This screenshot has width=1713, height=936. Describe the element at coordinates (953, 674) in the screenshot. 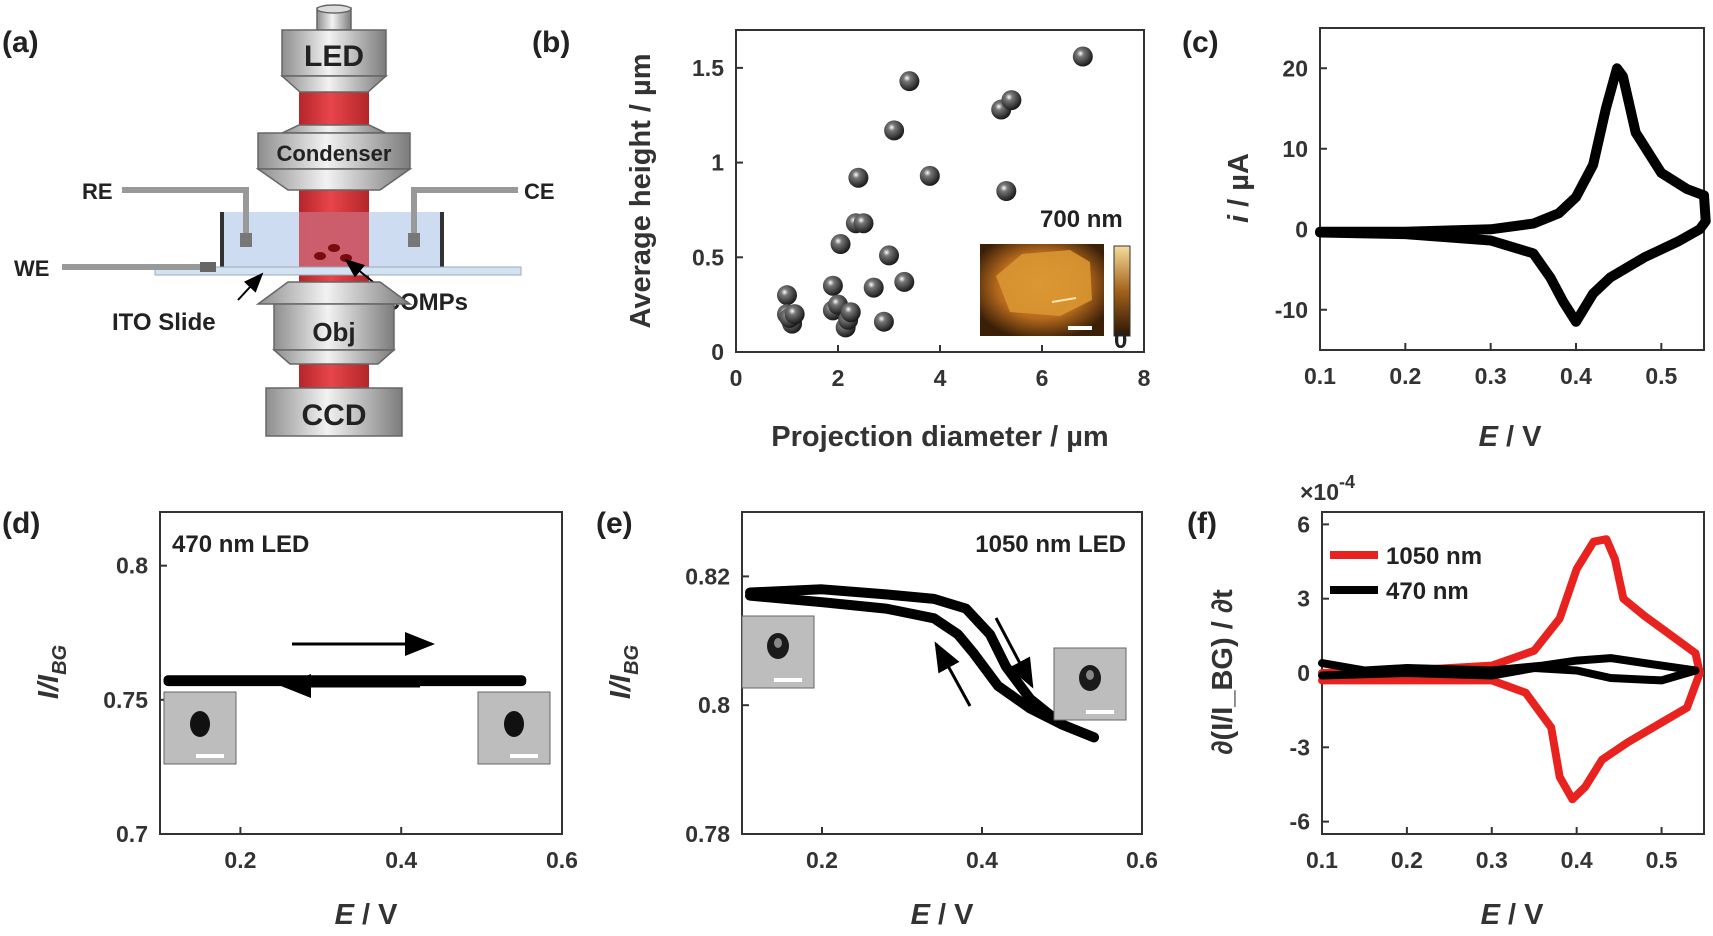

I see `reverse-arrow` at that location.